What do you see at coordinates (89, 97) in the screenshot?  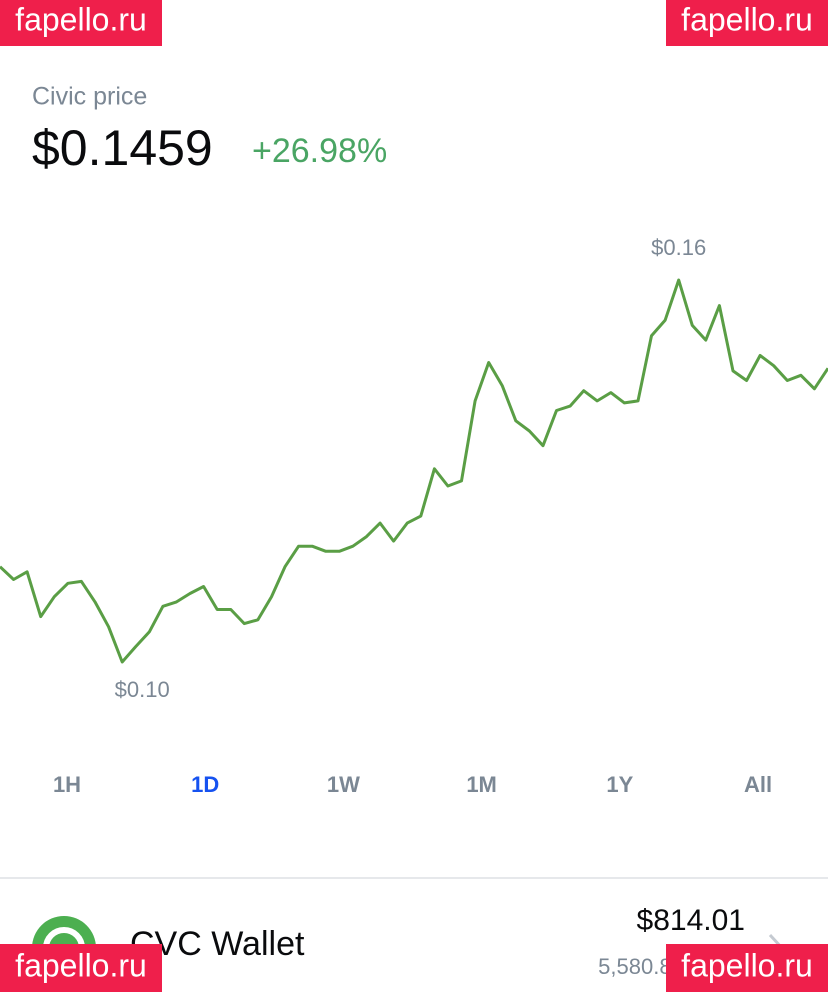 I see `asset-label: Civic price` at bounding box center [89, 97].